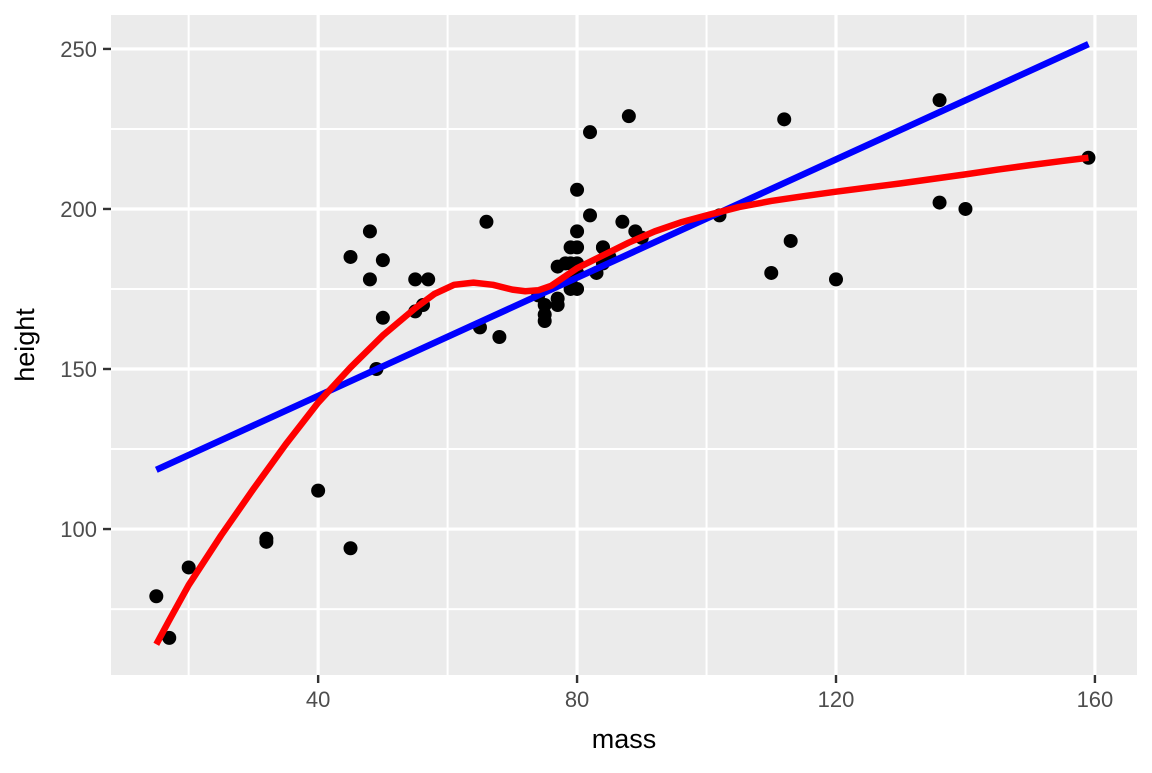  Describe the element at coordinates (78, 369) in the screenshot. I see `y-tick-label: 150` at that location.